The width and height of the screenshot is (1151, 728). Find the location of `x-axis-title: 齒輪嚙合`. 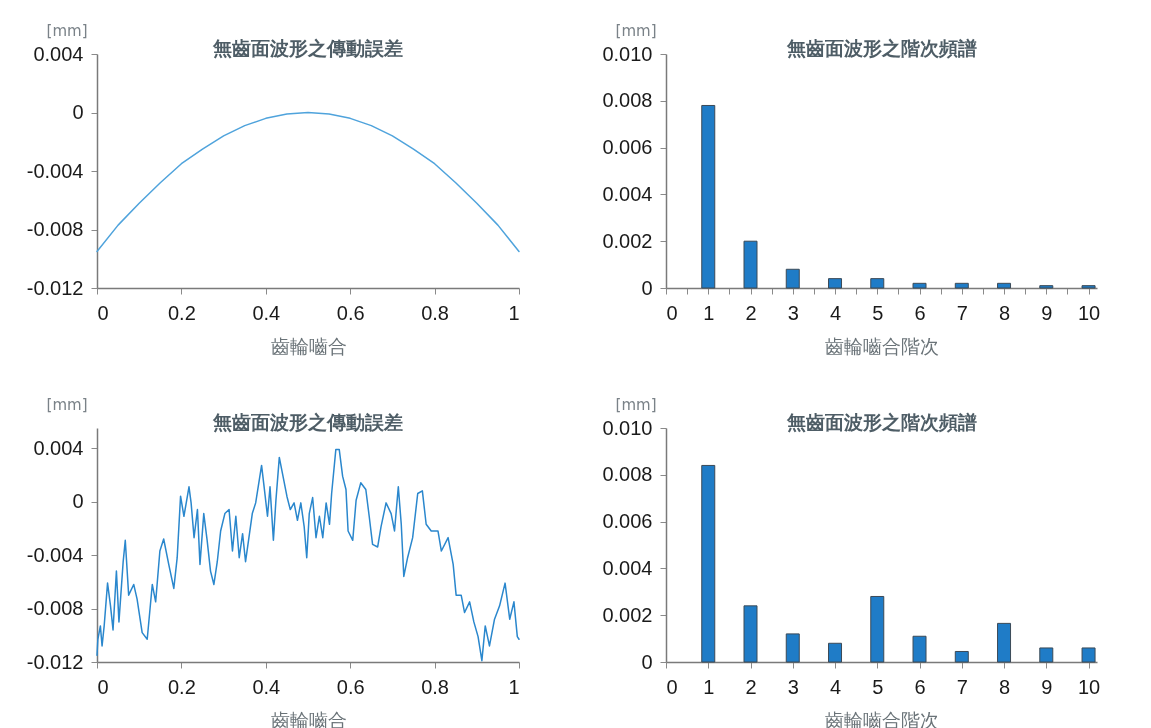

x-axis-title: 齒輪嚙合 is located at coordinates (308, 345).